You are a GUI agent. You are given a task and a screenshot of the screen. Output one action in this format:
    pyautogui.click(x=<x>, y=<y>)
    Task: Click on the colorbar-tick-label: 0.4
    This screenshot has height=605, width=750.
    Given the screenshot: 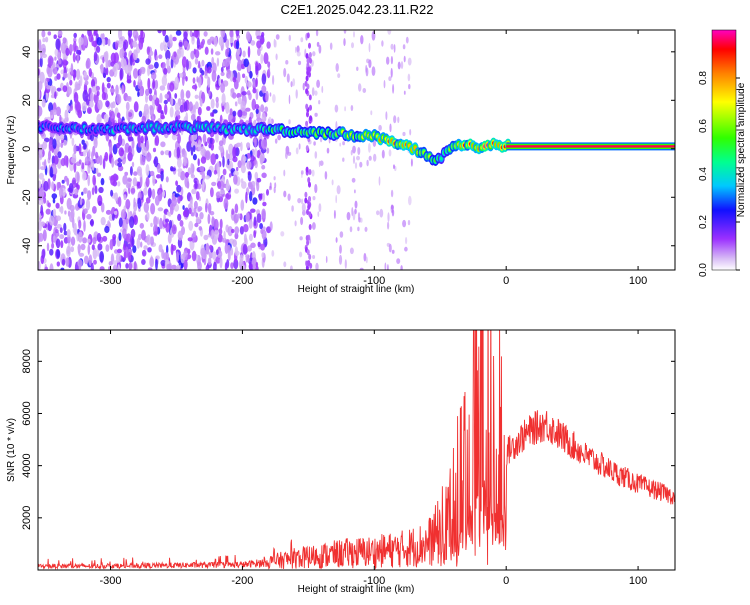 What is the action you would take?
    pyautogui.click(x=703, y=174)
    